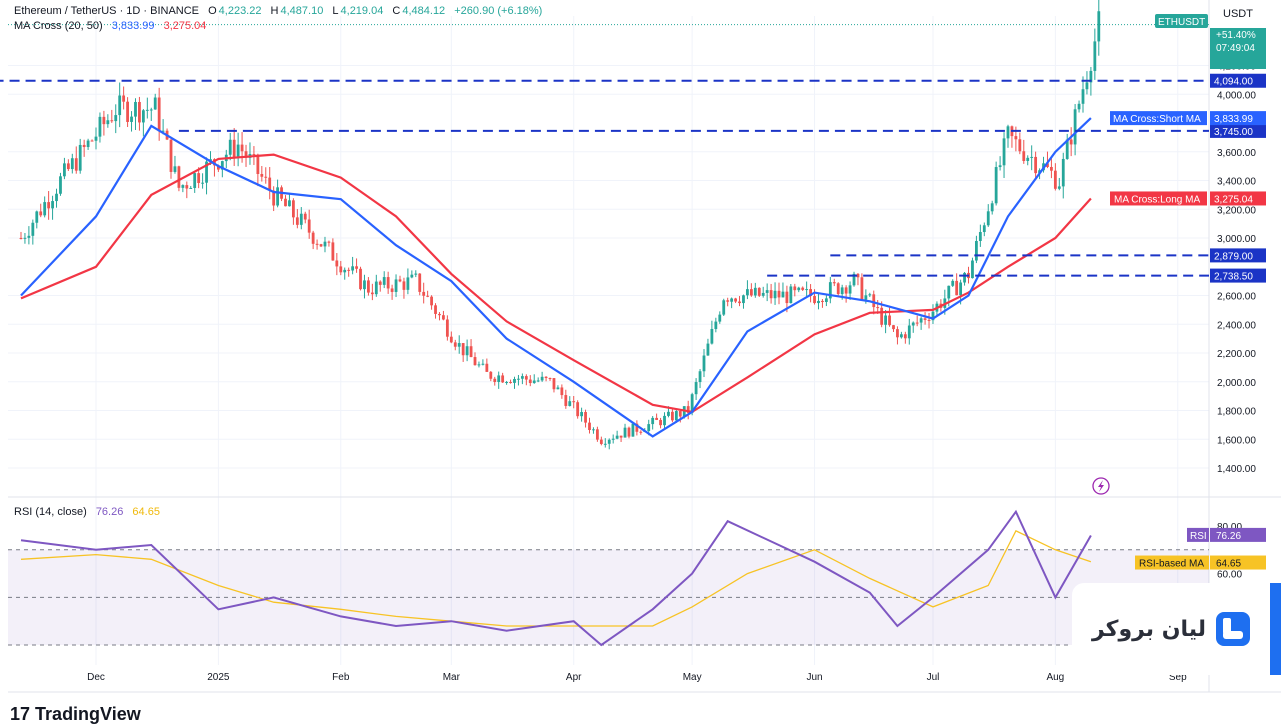 The image size is (1281, 725). What do you see at coordinates (1171, 629) in the screenshot?
I see `broker-watermark: لیان بروکر` at bounding box center [1171, 629].